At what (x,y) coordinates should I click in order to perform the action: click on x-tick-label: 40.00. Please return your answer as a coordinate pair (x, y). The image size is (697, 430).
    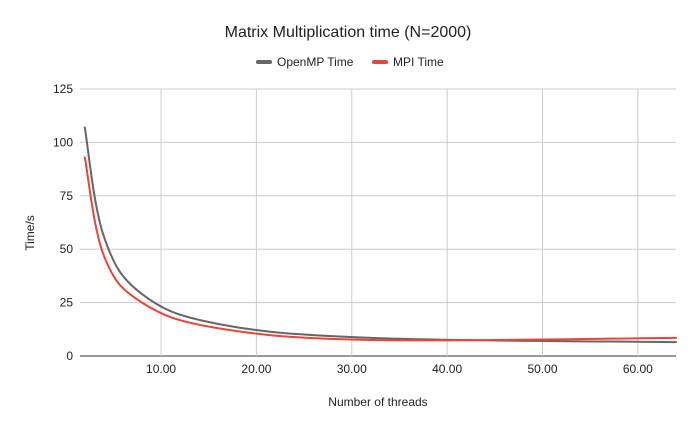
    Looking at the image, I should click on (447, 369).